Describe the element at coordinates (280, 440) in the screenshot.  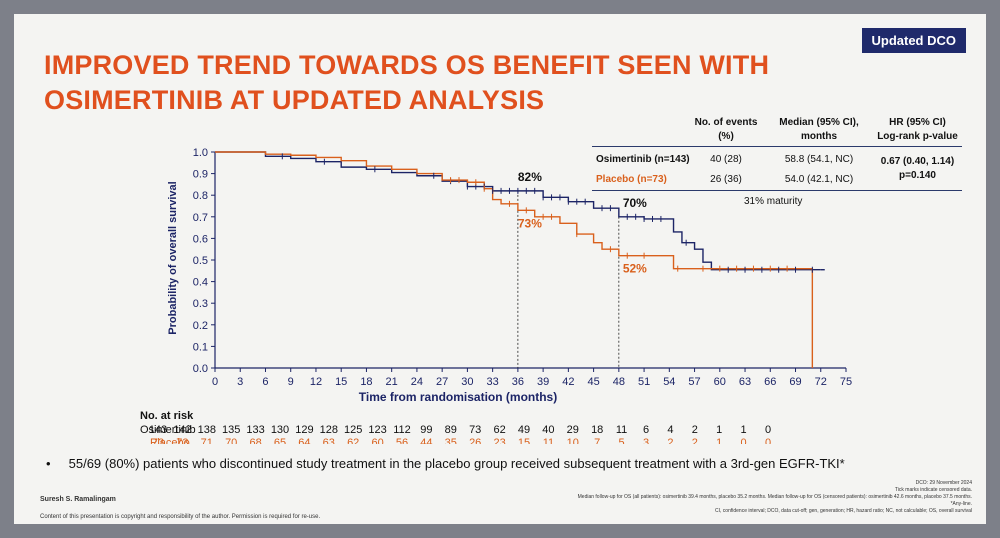
I see `risk-count-placebo: 65` at that location.